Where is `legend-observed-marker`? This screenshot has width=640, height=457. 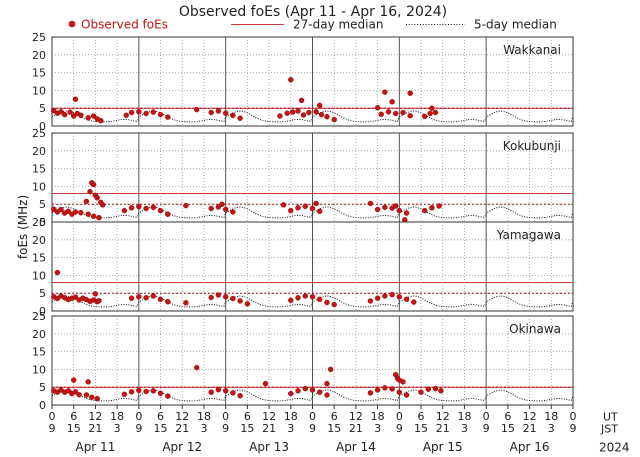
legend-observed-marker is located at coordinates (72, 24).